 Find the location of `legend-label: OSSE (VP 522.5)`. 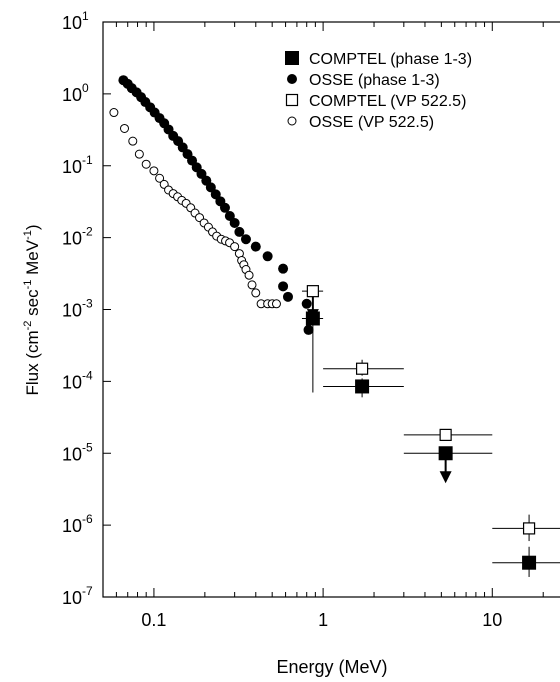

legend-label: OSSE (VP 522.5) is located at coordinates (371, 122).